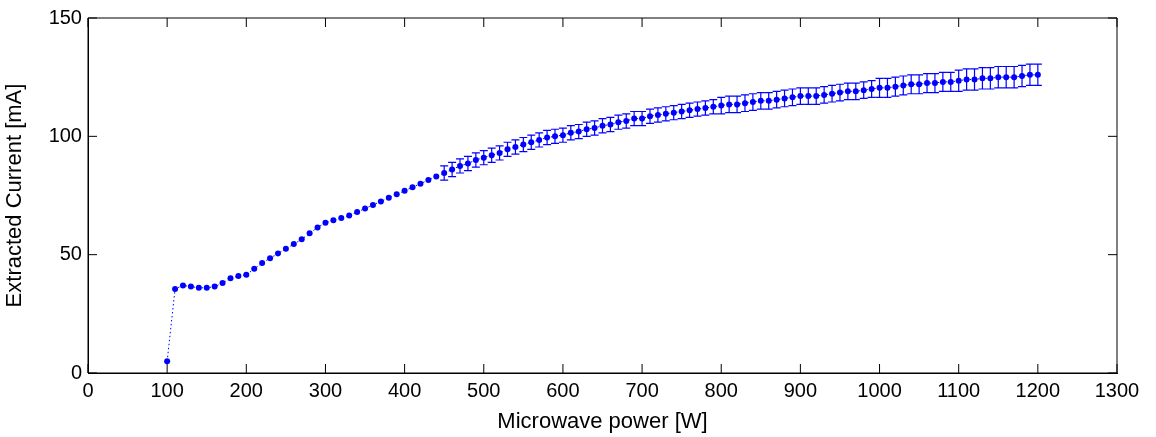  I want to click on x-tick-label: 200, so click(246, 389).